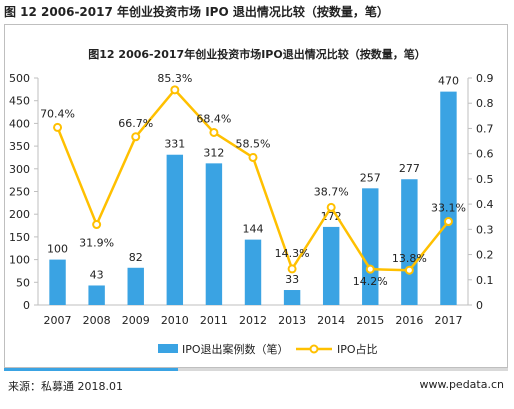 This screenshot has height=409, width=514. I want to click on line-value-label: 58.5%, so click(253, 143).